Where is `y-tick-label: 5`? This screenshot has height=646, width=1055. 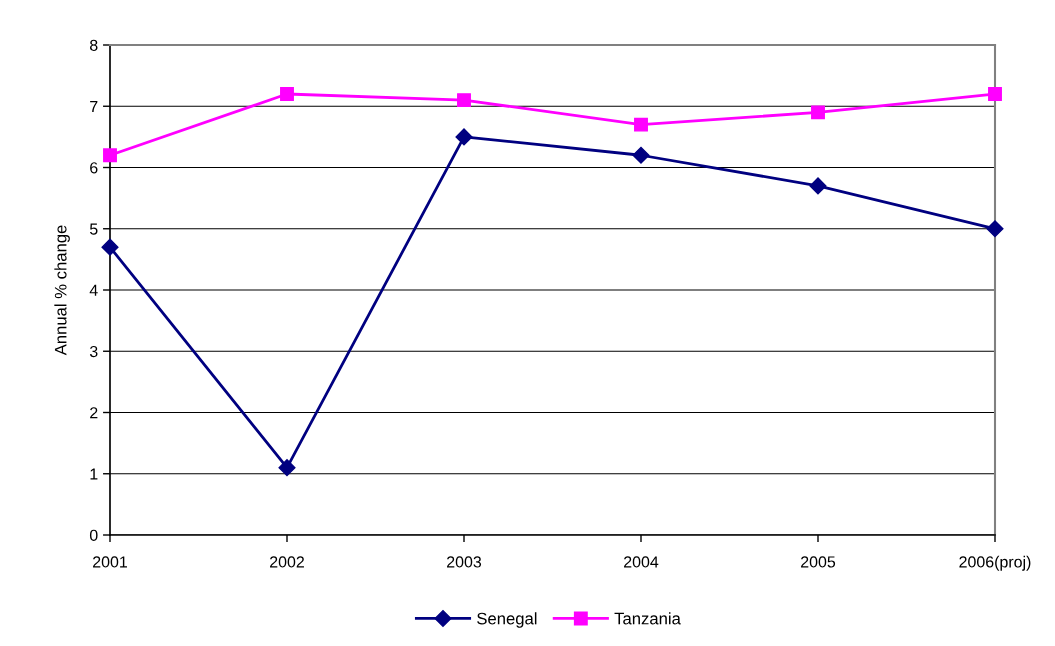
y-tick-label: 5 is located at coordinates (93, 229).